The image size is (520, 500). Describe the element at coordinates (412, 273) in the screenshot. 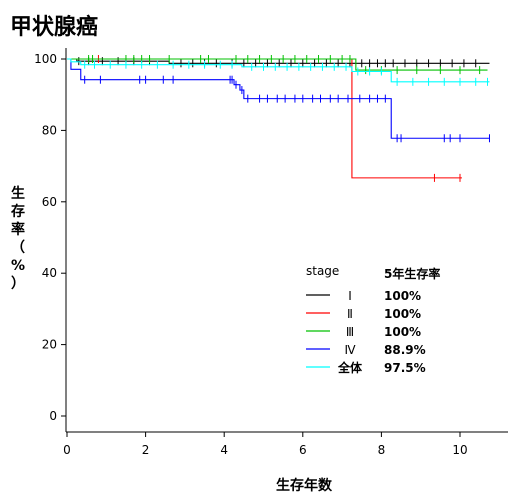

I see `legend-header-value: 5年生存率` at that location.